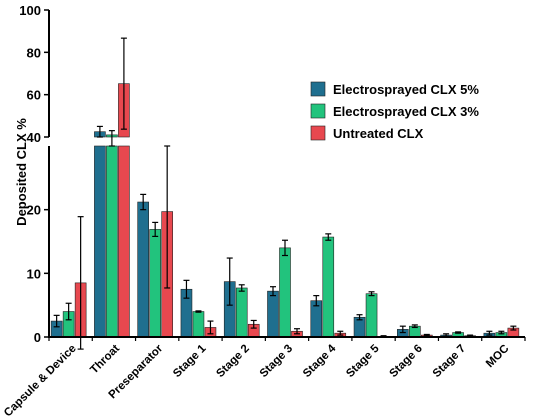 This screenshot has width=550, height=417. What do you see at coordinates (105, 360) in the screenshot?
I see `category-label-1: Throat` at bounding box center [105, 360].